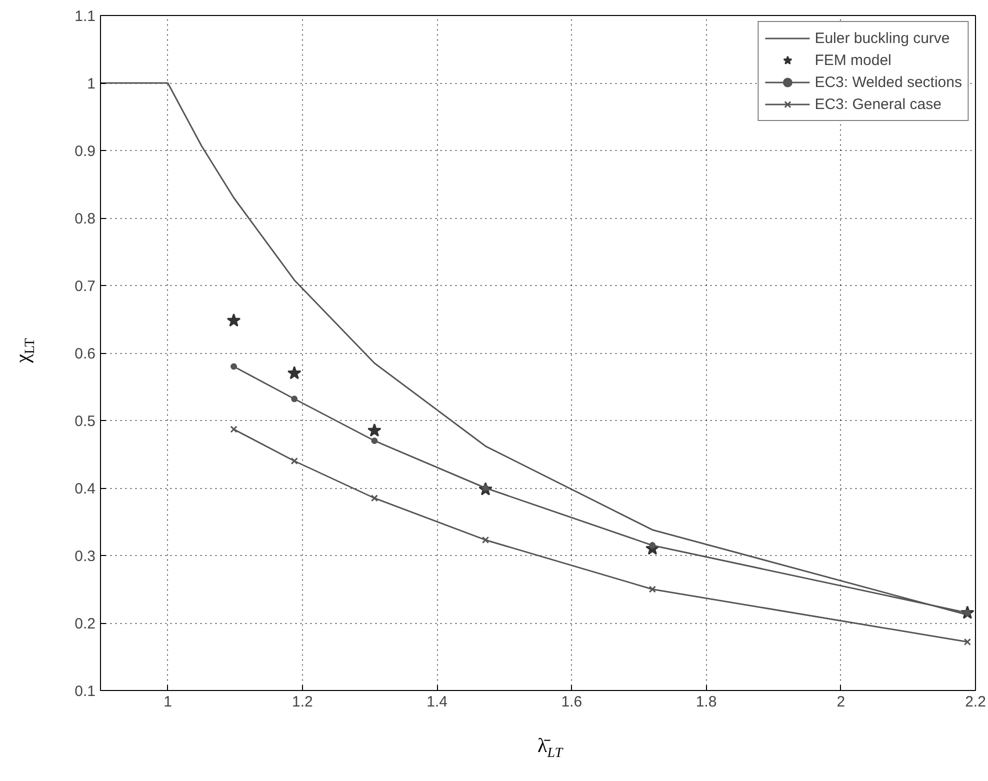 The width and height of the screenshot is (988, 781). I want to click on x-tick-label: 1.2, so click(302, 702).